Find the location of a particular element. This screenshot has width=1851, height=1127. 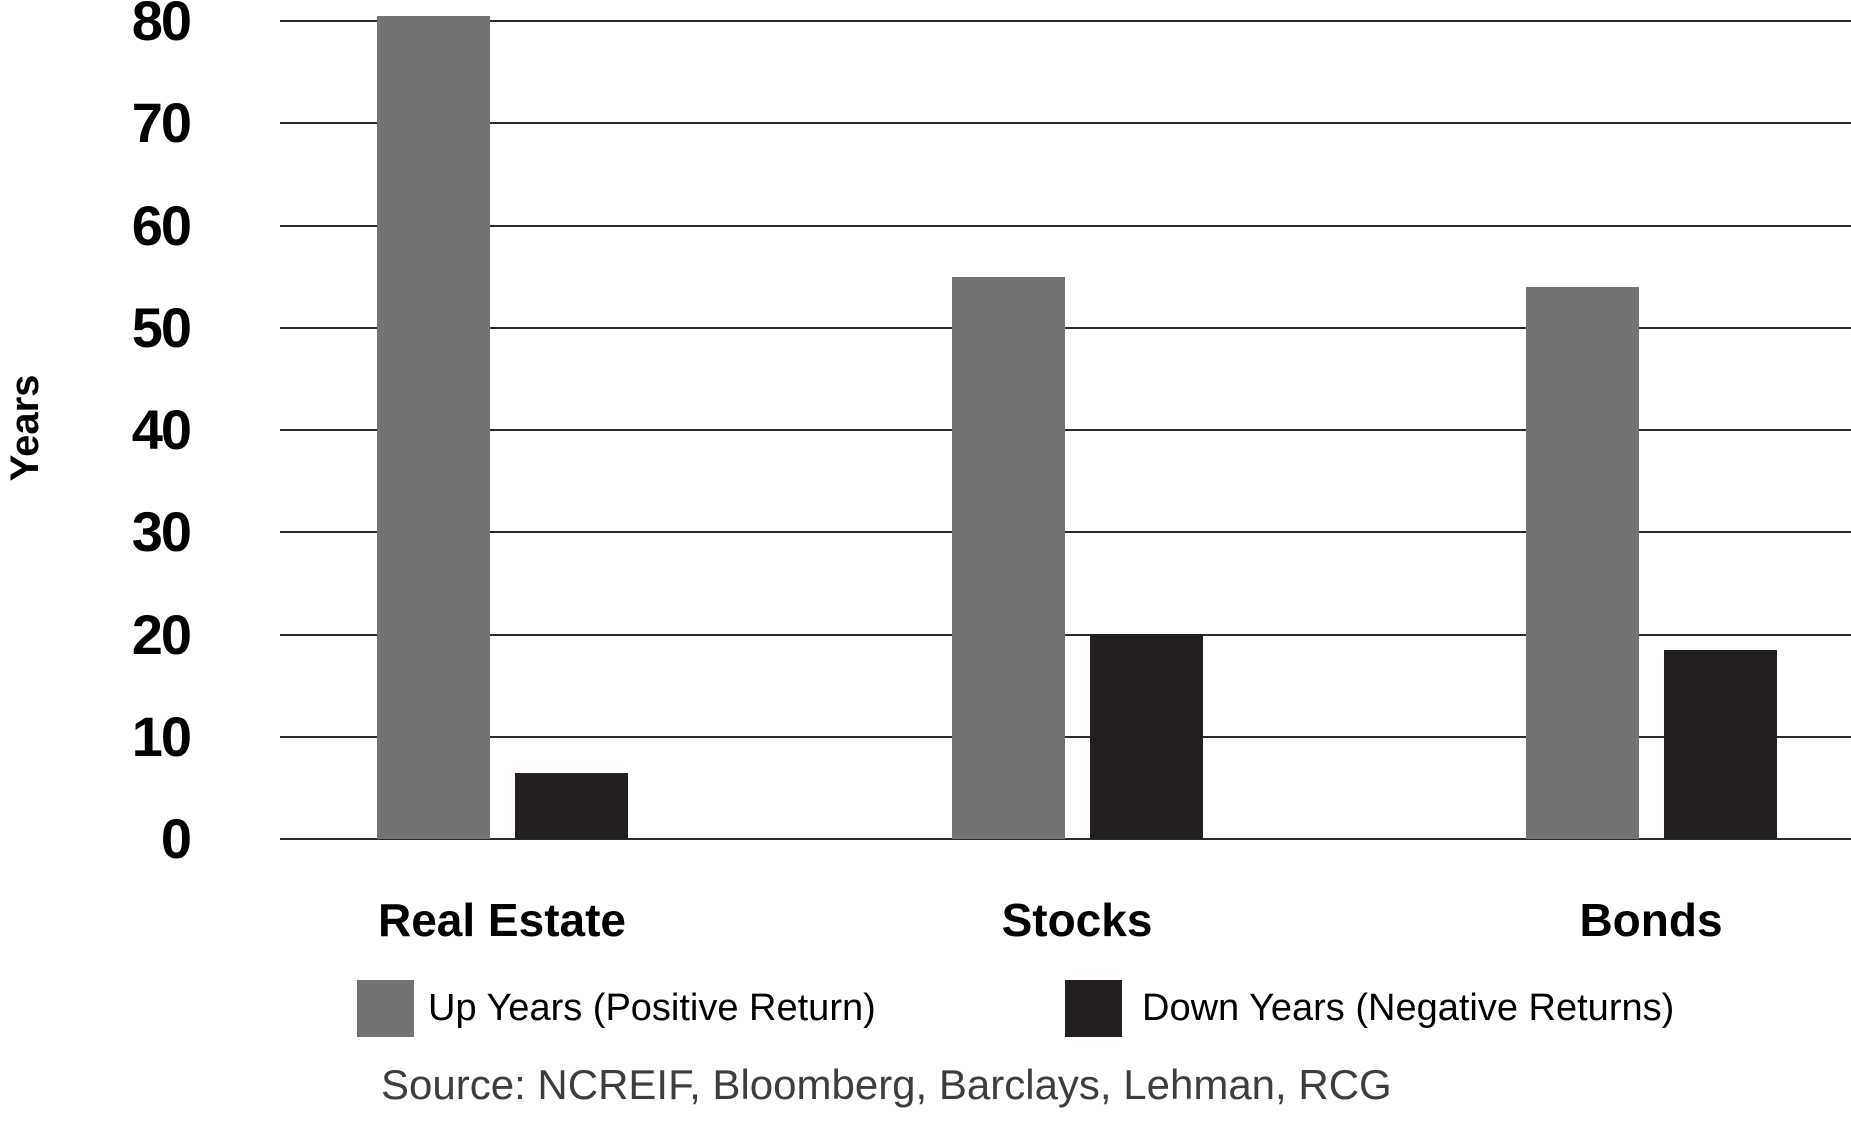

x-axis-baseline is located at coordinates (1065, 839).